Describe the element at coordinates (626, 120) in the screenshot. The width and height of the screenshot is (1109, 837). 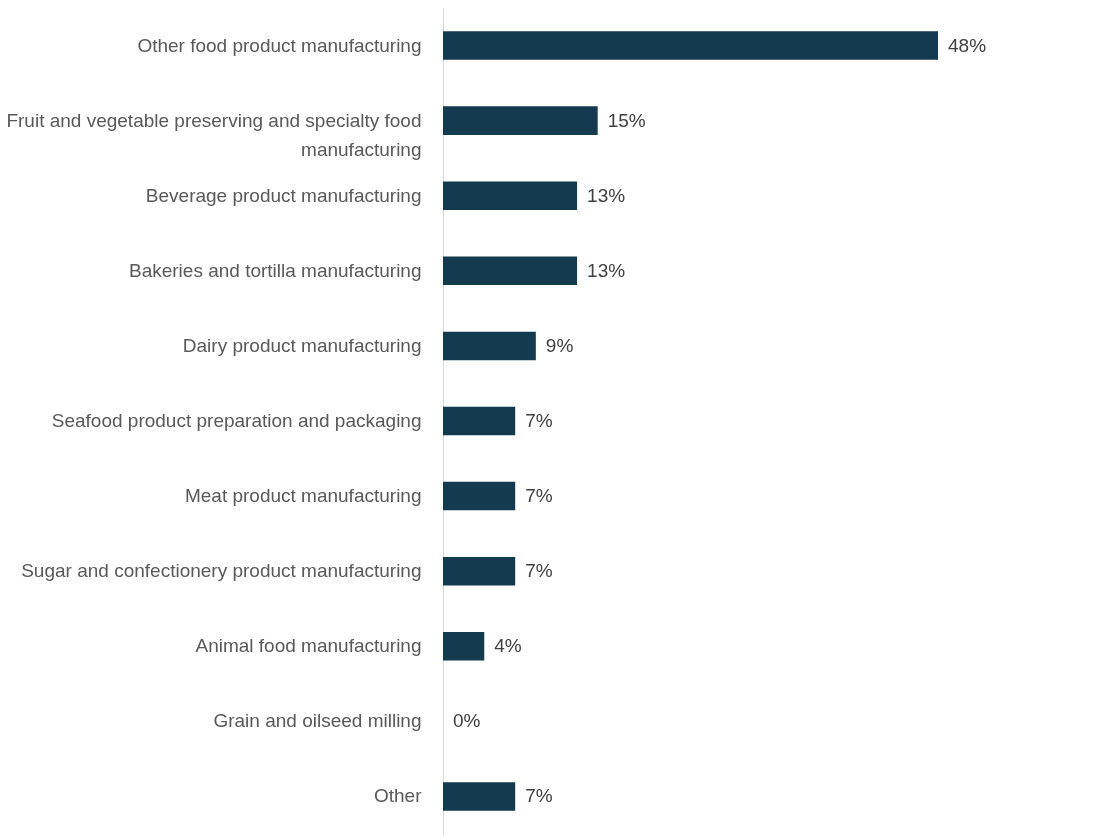
I see `data-label: 15%` at that location.